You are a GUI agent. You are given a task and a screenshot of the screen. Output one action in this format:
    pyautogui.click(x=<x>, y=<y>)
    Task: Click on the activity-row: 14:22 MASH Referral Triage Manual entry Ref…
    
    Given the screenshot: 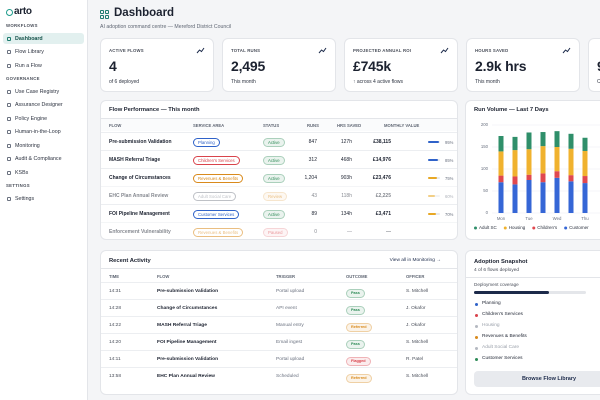 What is the action you would take?
    pyautogui.click(x=279, y=324)
    